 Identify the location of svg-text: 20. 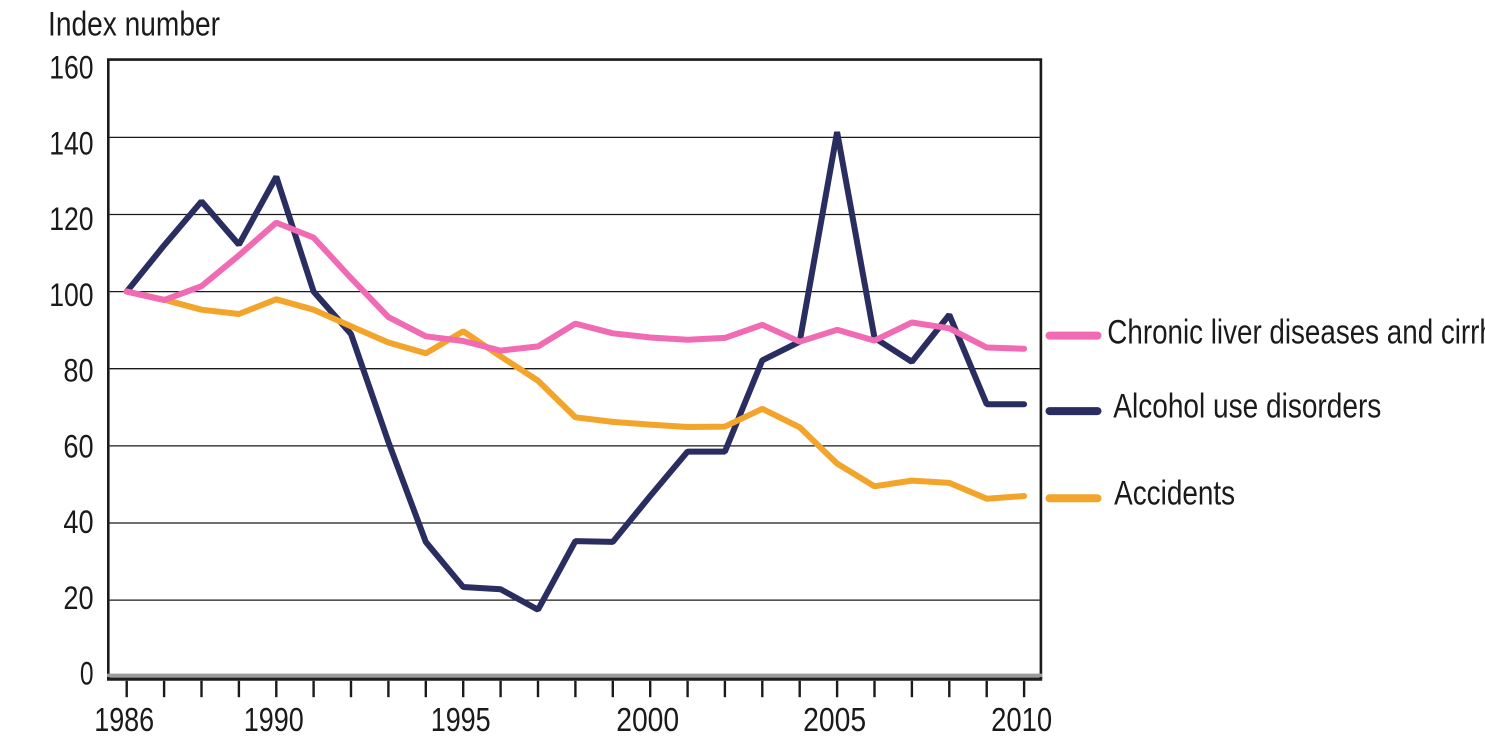
(78, 598).